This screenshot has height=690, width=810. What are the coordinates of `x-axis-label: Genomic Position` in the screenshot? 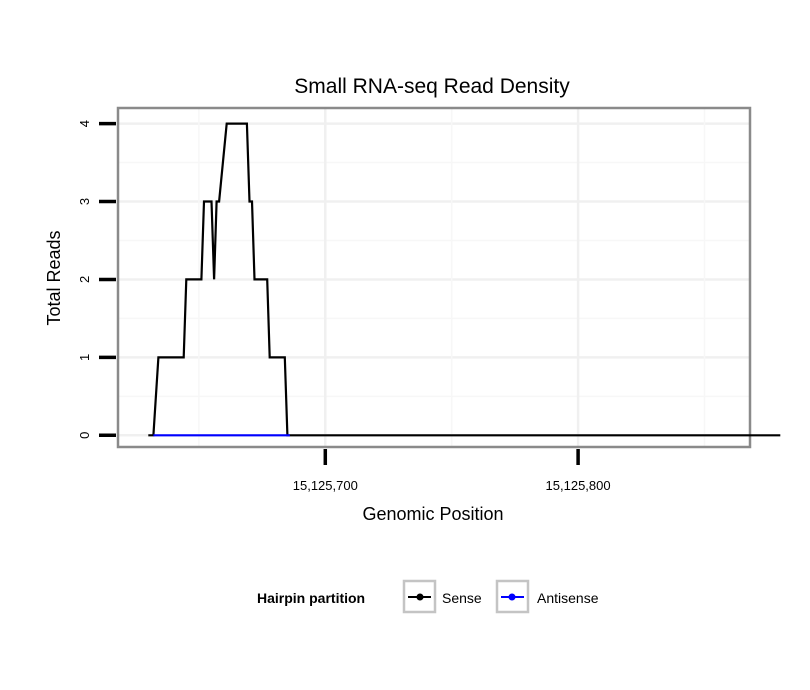 It's located at (432, 514).